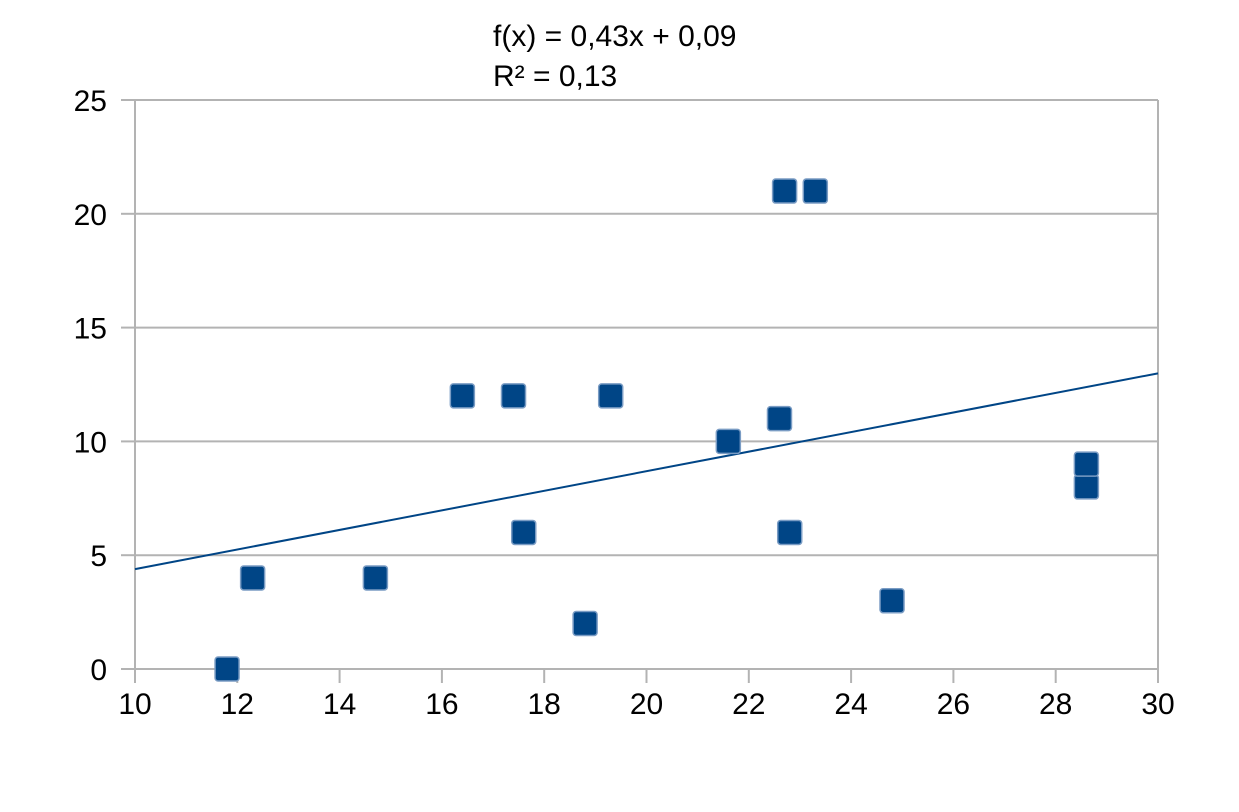  I want to click on y-tick-label: 20, so click(90, 215).